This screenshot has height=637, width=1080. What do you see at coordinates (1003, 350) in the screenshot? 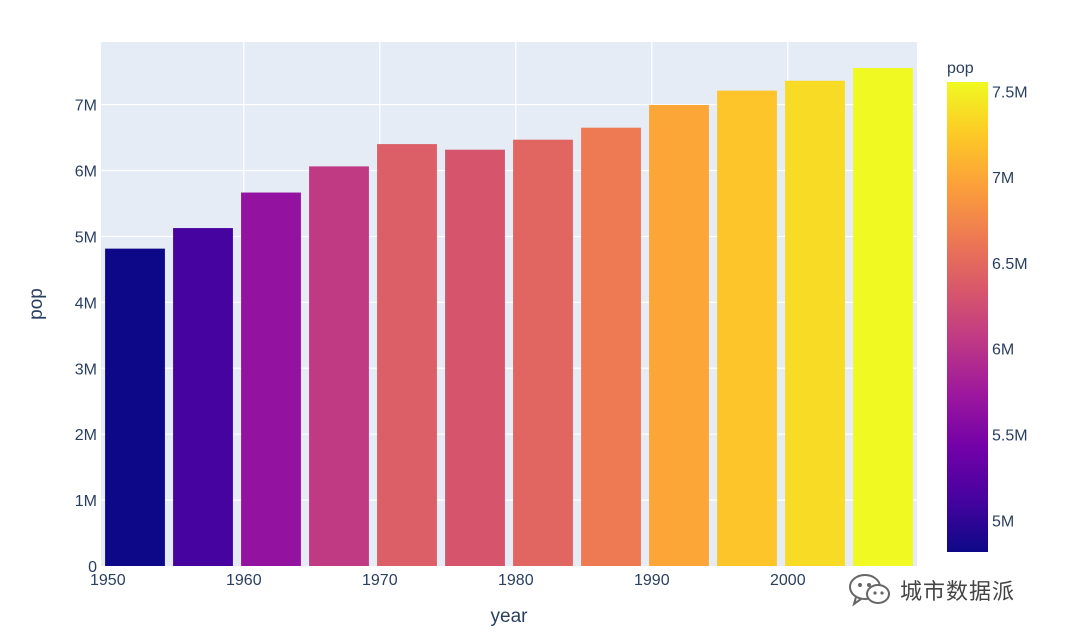
I see `colorbar-tick-label: 6M` at bounding box center [1003, 350].